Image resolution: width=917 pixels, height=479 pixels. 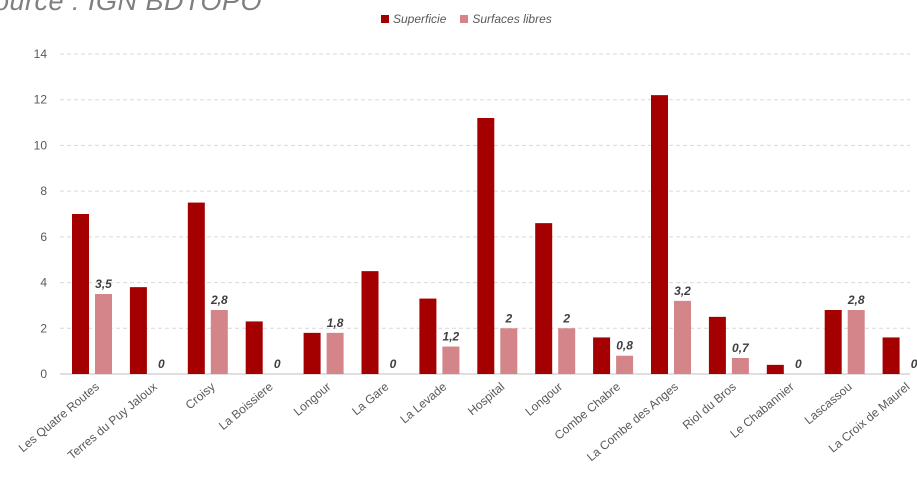 I want to click on legend-item-superficie: Superficie, so click(x=413, y=19).